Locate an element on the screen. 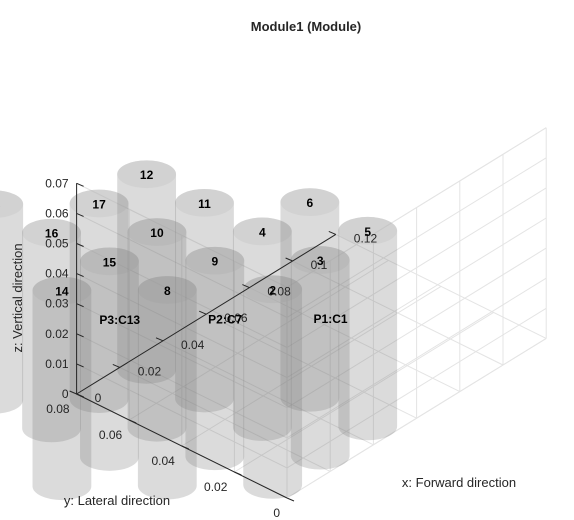 The width and height of the screenshot is (574, 520). z-tick-label: 0 is located at coordinates (65, 394).